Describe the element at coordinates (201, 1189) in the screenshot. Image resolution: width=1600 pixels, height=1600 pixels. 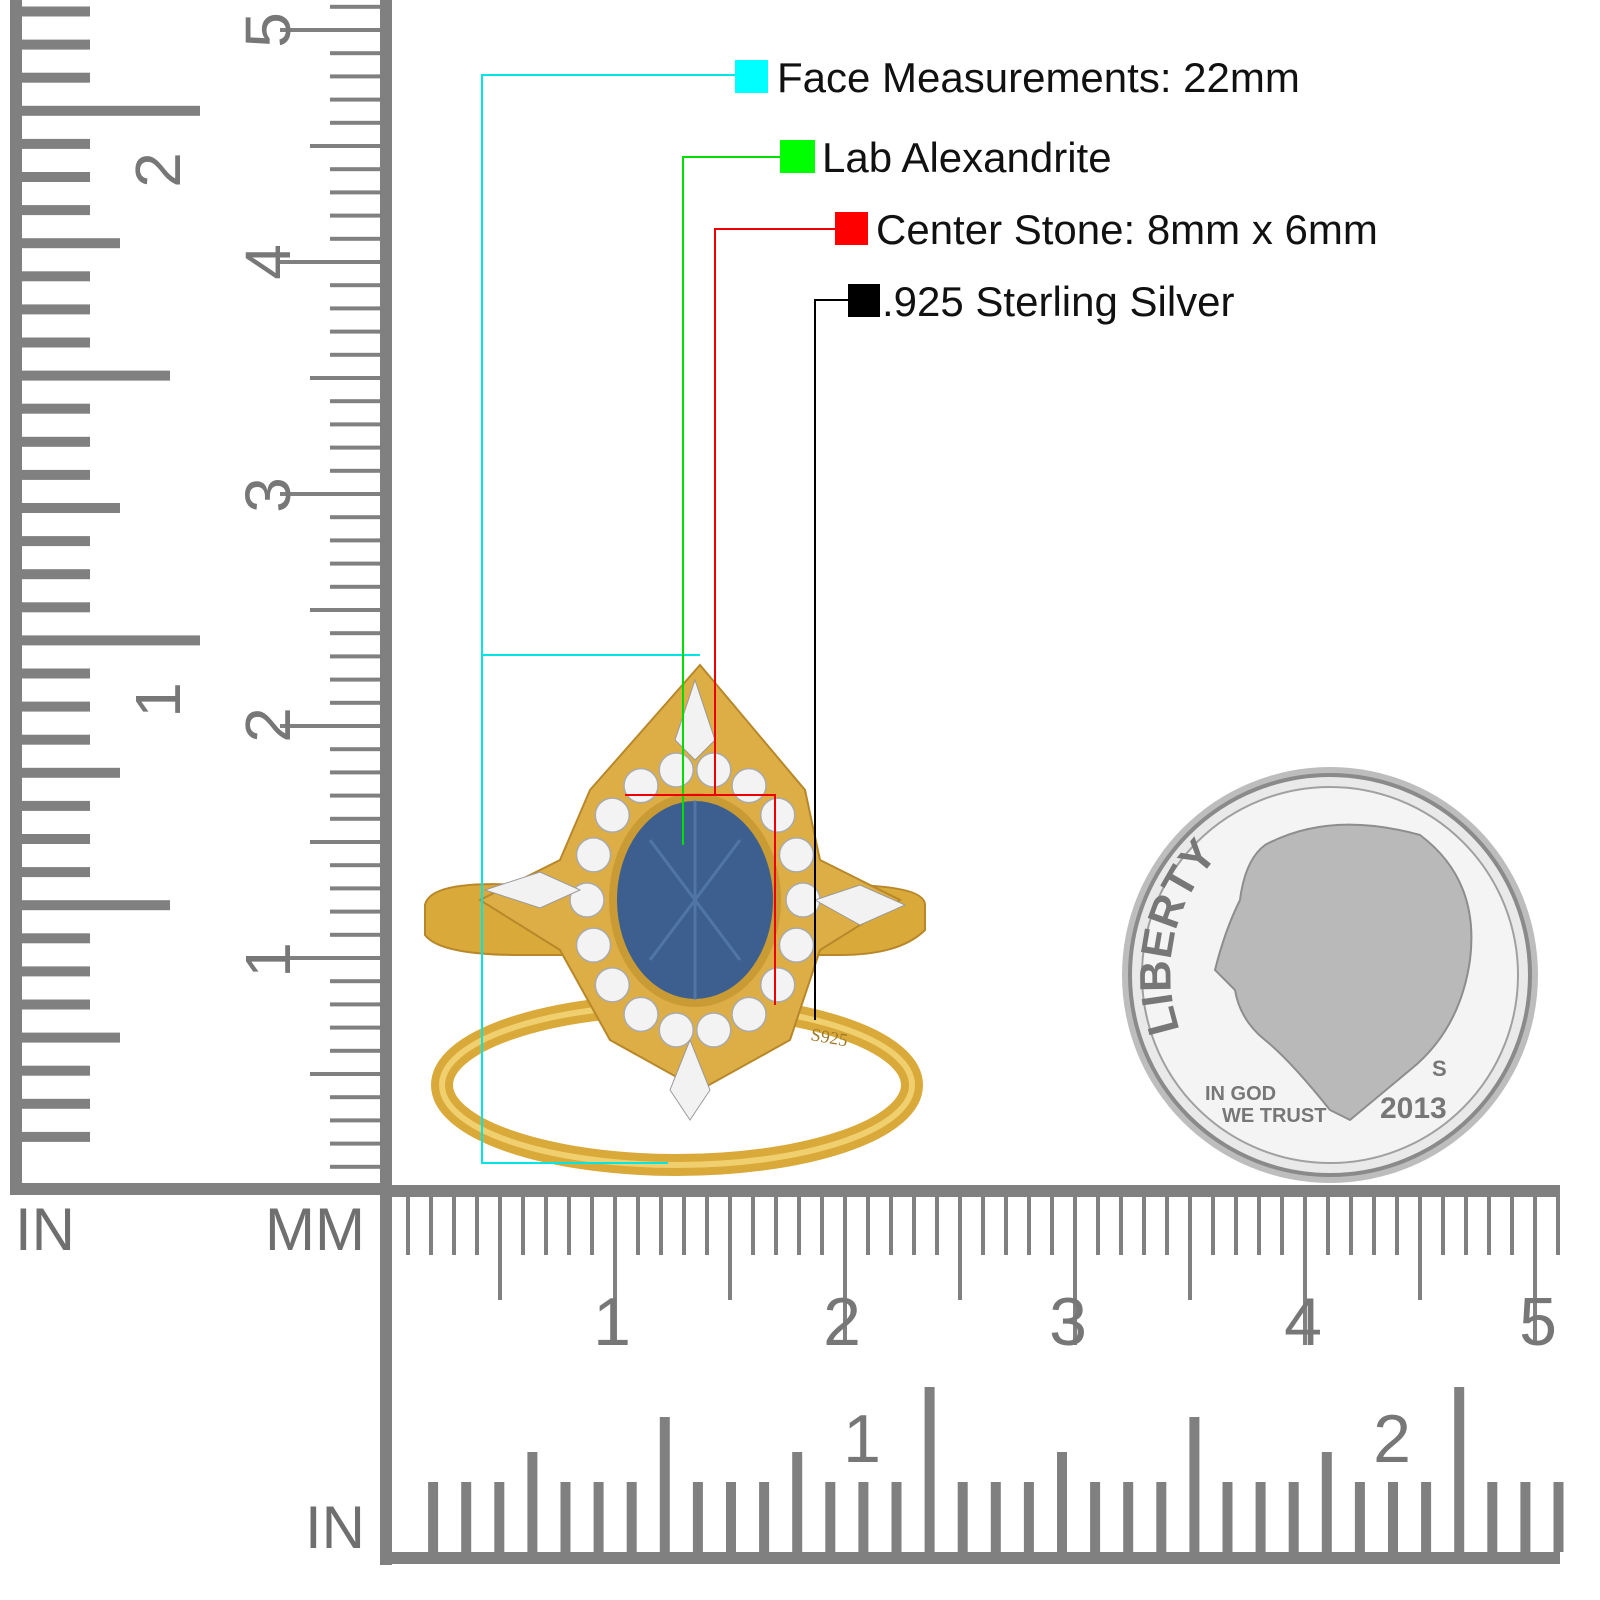
I see `left-ruler-bottom-edge` at that location.